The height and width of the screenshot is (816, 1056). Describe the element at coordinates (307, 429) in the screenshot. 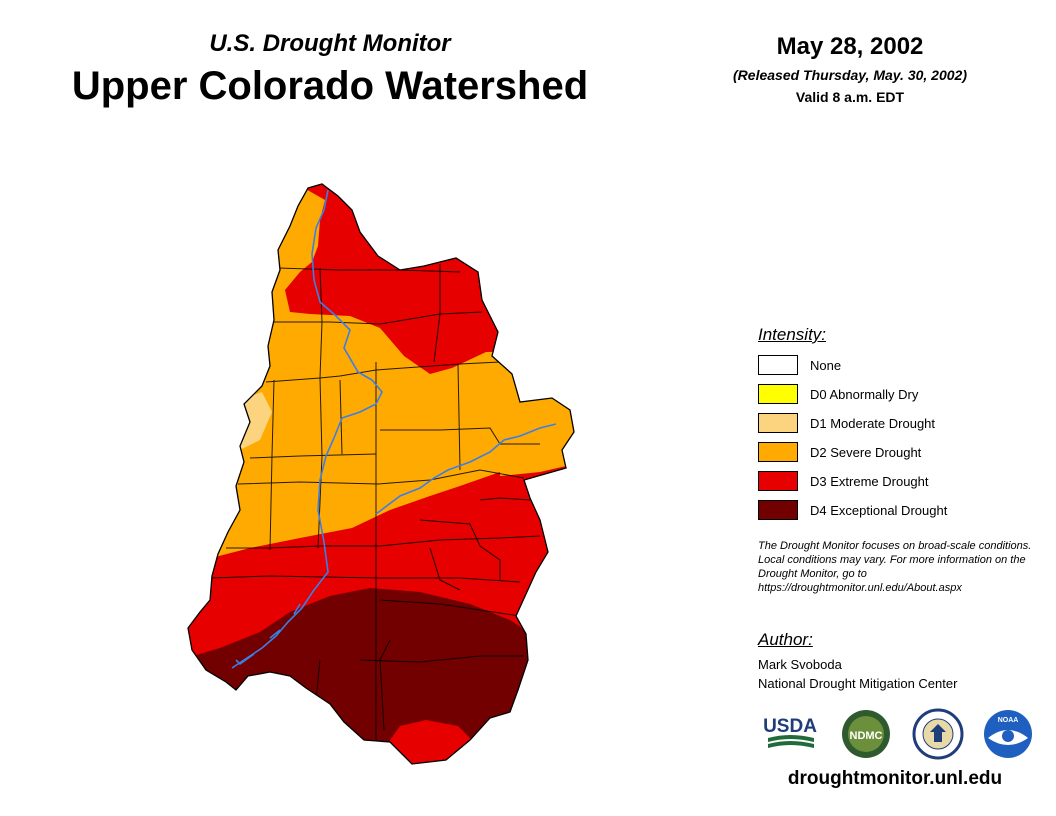

I see `colorado-river` at that location.